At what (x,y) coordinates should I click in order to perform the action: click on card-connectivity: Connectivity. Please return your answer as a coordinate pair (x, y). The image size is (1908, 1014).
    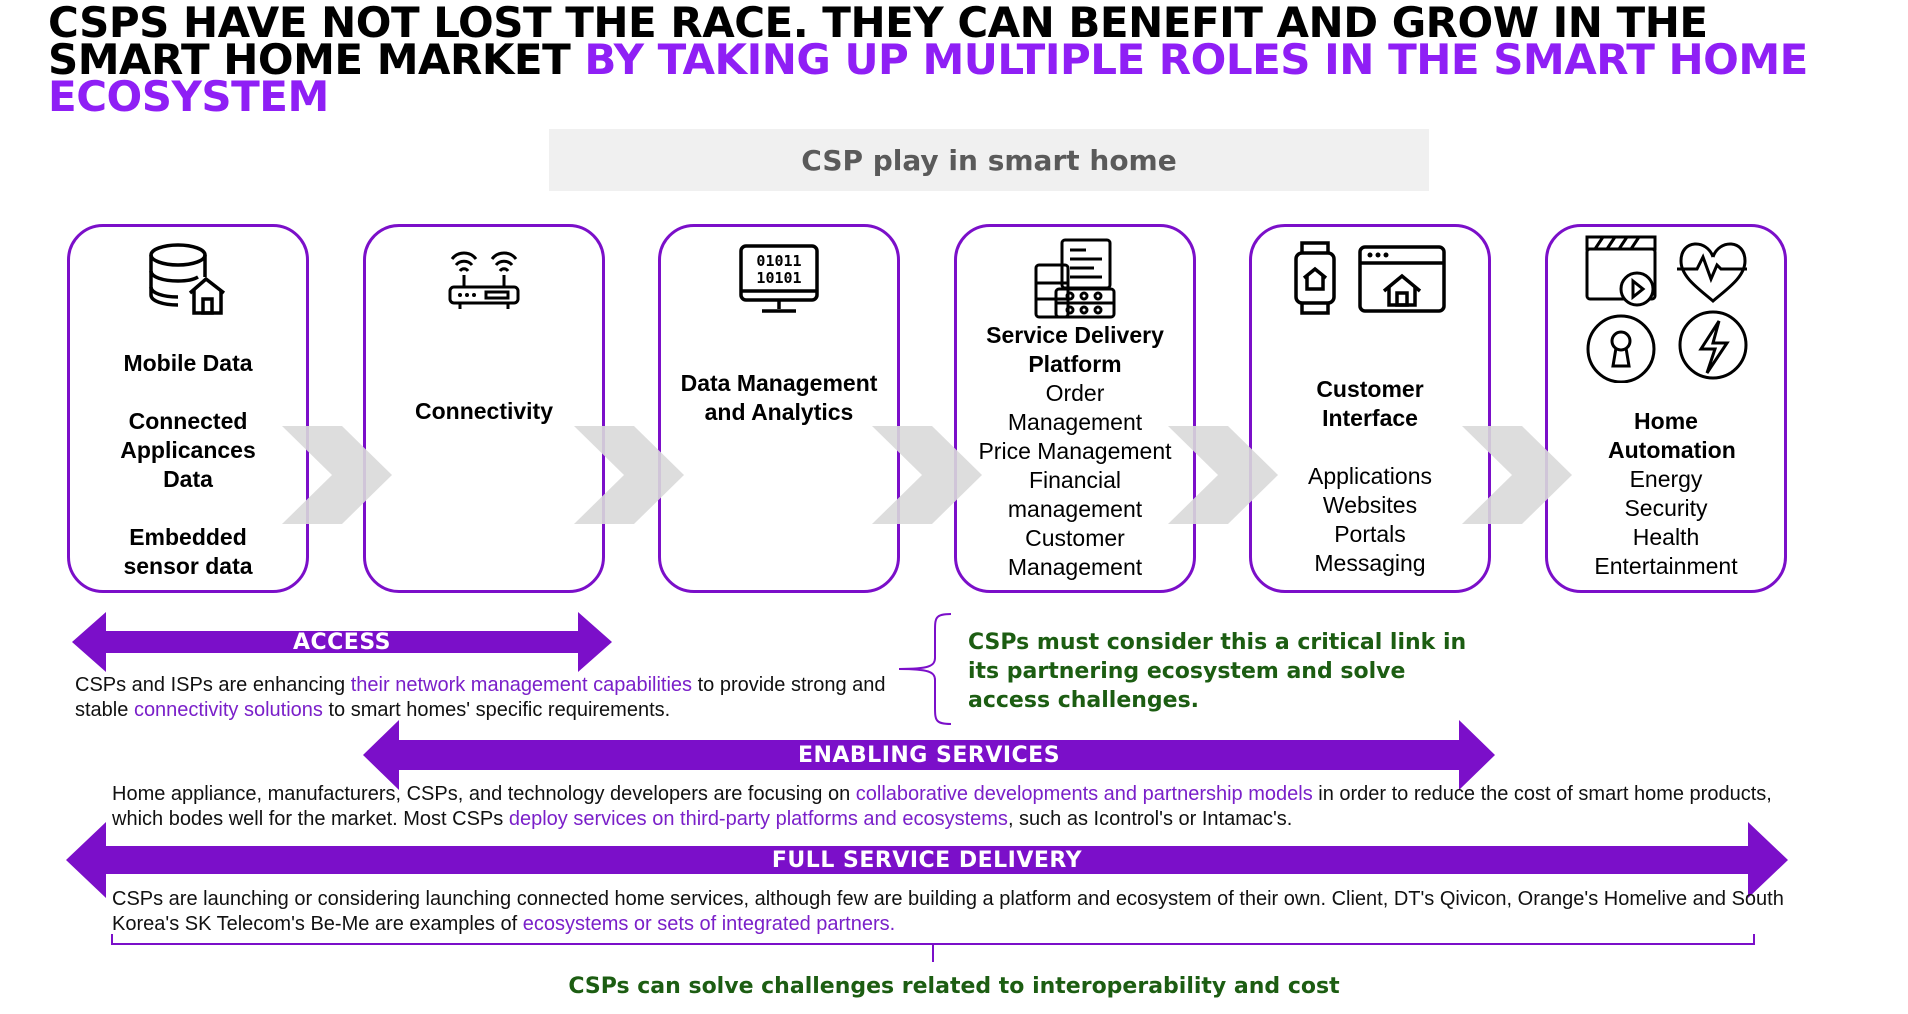
    Looking at the image, I should click on (484, 408).